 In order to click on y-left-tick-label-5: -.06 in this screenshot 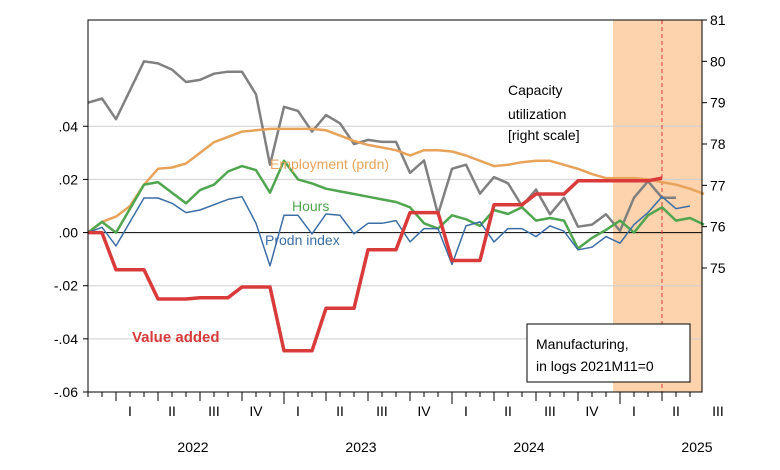, I will do `click(66, 392)`.